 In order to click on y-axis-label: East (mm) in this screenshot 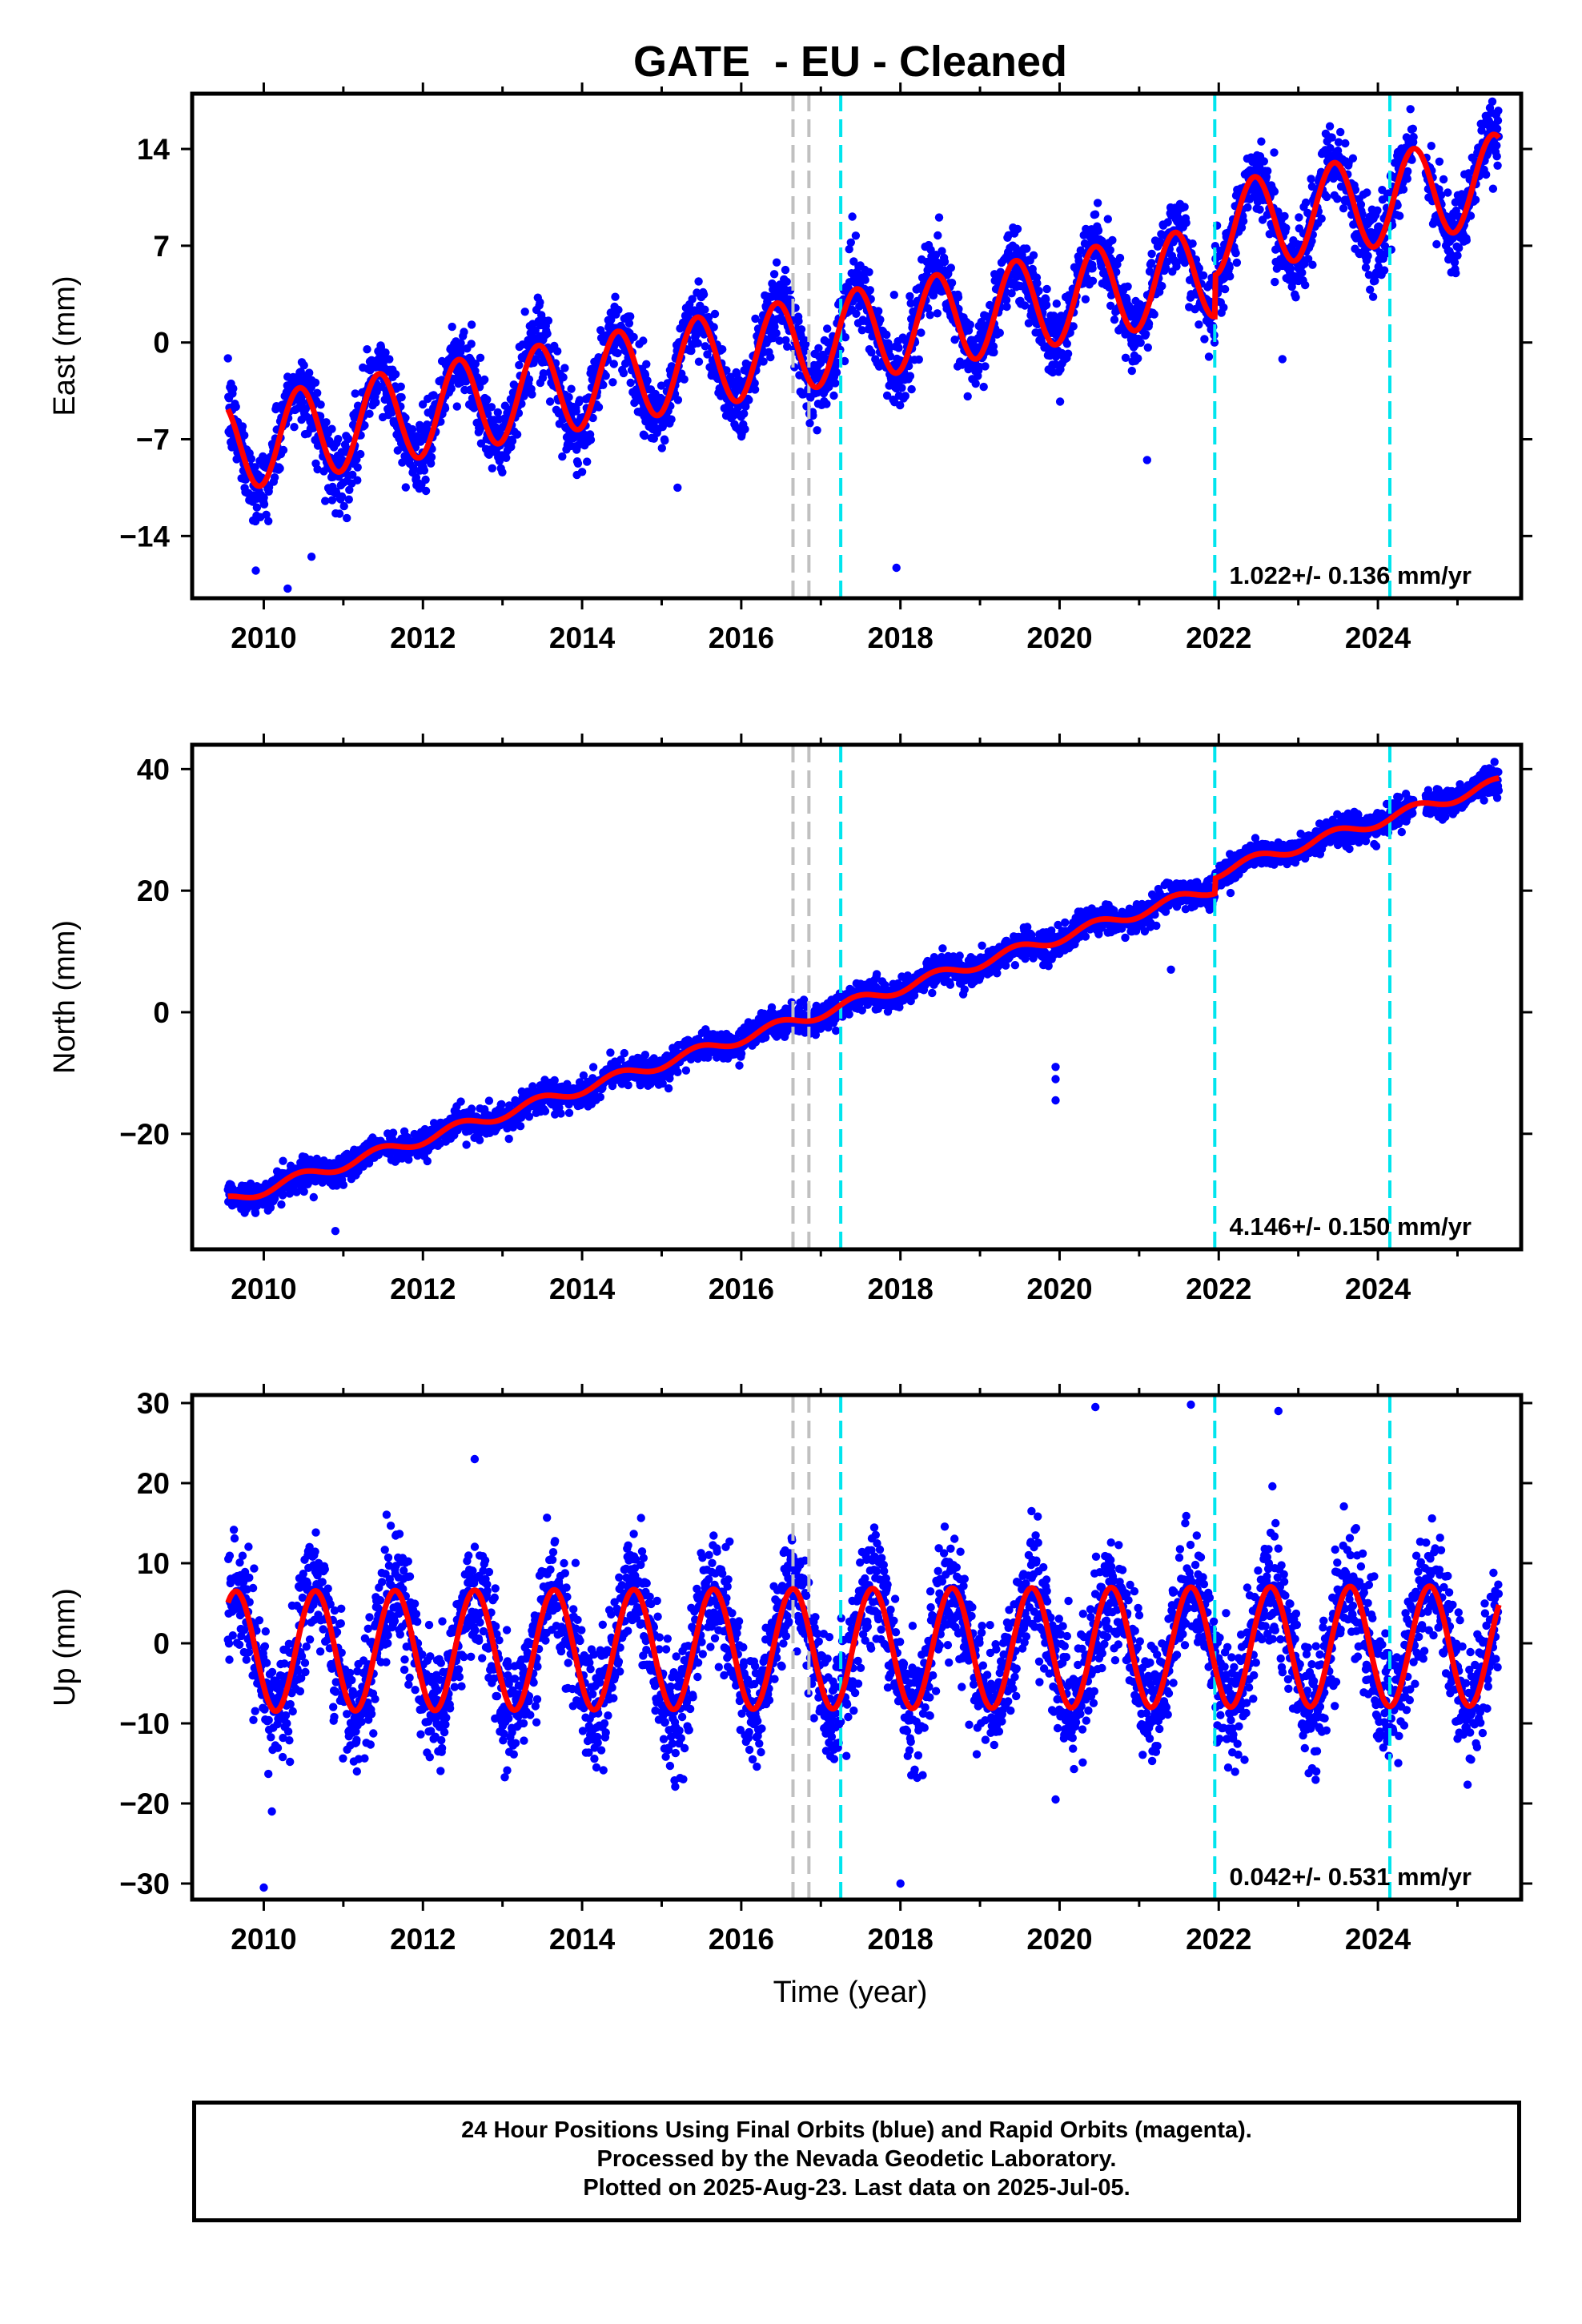, I will do `click(65, 345)`.